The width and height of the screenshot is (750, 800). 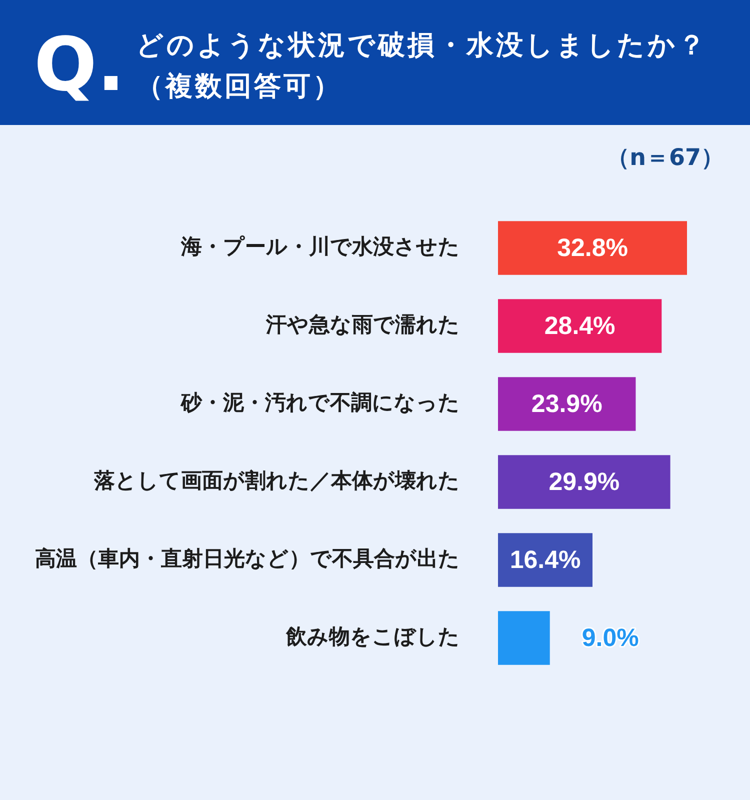 I want to click on y-tick-label: 海・プール・川で水没させた, so click(x=320, y=246).